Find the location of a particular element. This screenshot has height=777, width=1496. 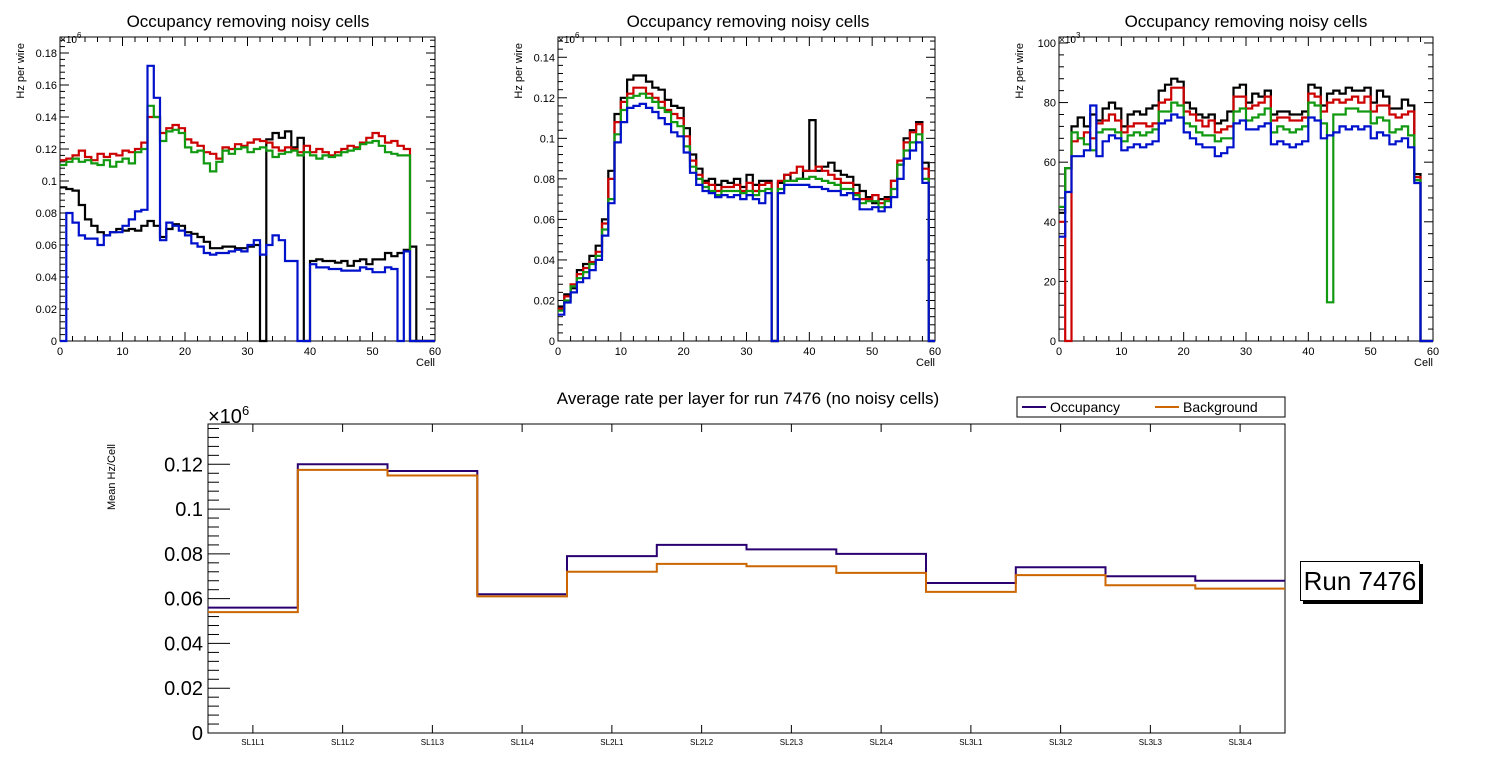

x-category-label: SL3L1 is located at coordinates (971, 742).